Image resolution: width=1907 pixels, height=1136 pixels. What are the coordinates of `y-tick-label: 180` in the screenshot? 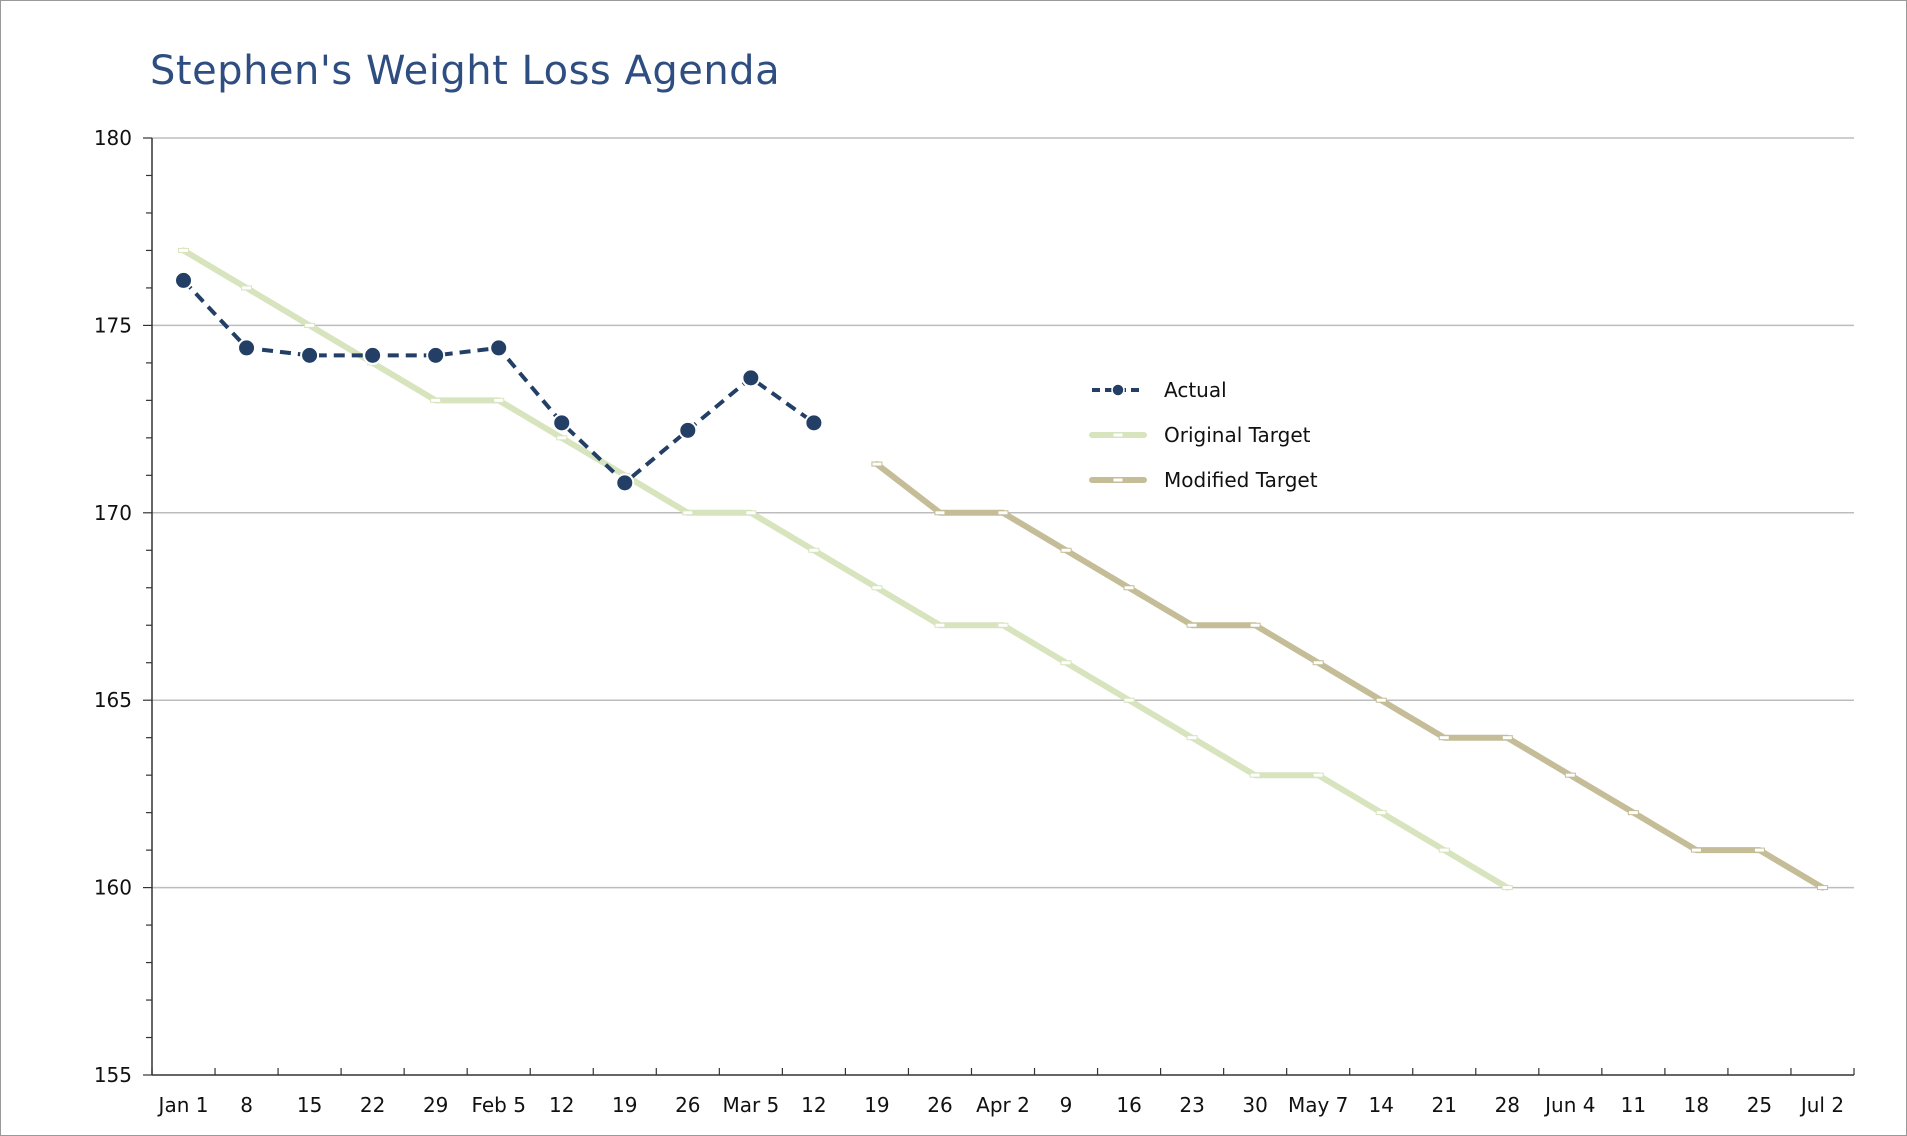 It's located at (113, 138).